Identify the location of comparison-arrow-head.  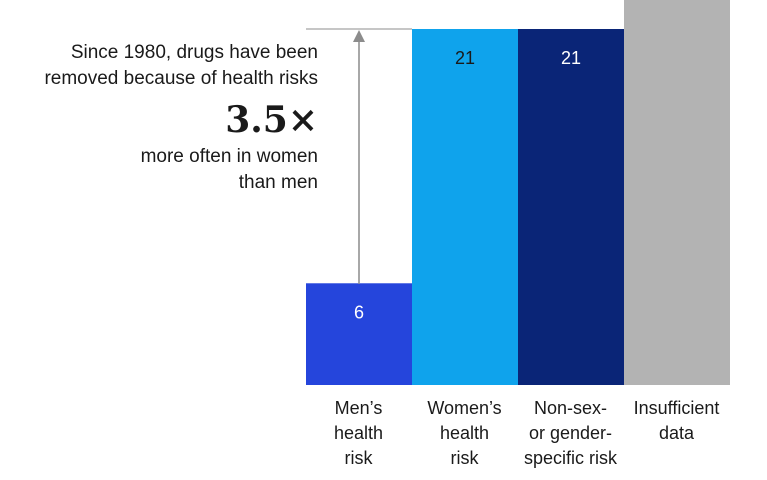
(359, 36).